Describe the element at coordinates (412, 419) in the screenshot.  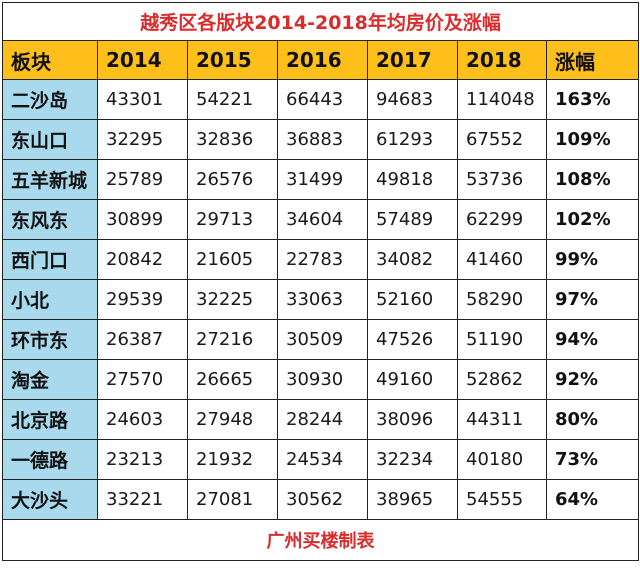
I see `price-2017-cell: 38096` at that location.